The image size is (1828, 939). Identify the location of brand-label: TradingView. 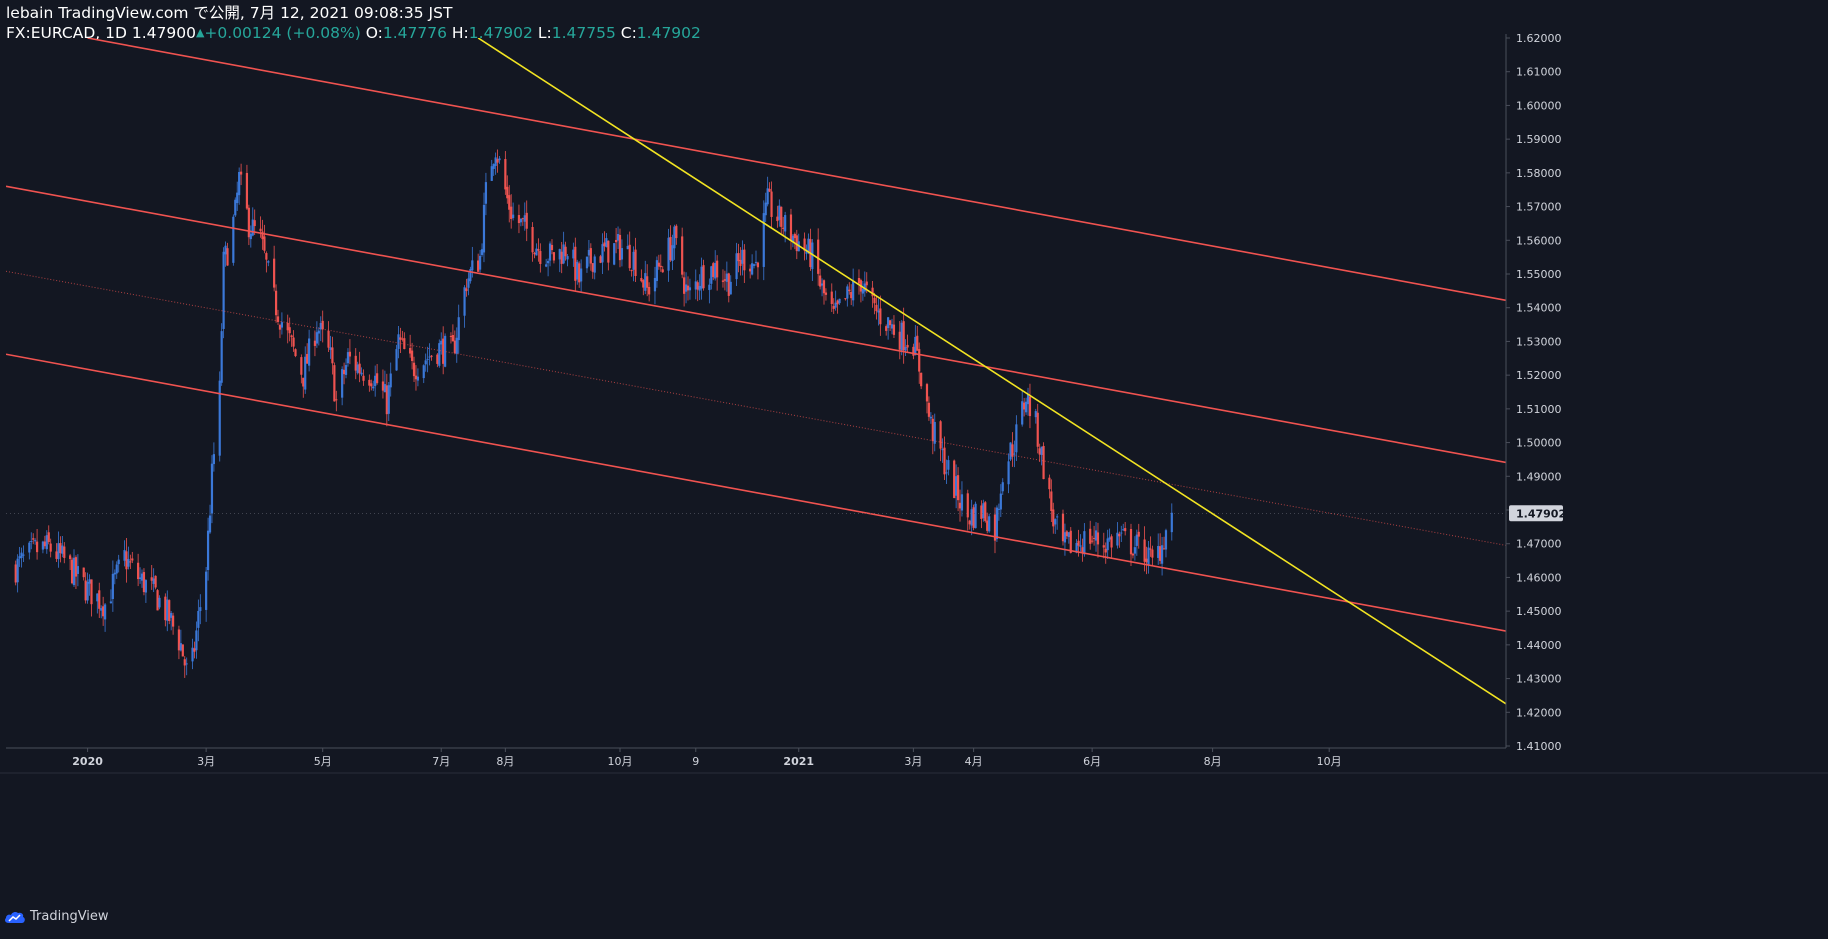
(69, 916).